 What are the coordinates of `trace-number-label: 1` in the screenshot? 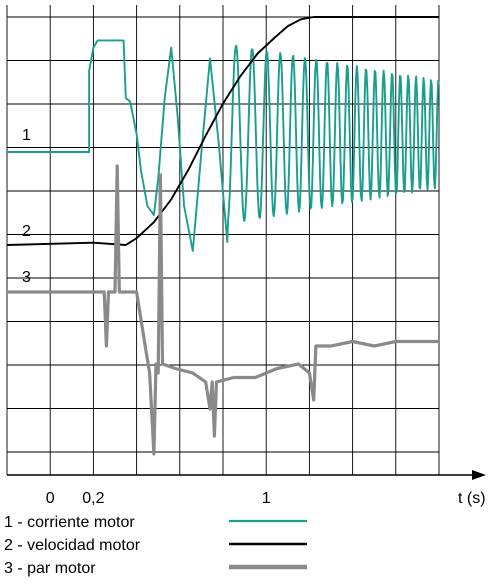 It's located at (26, 135).